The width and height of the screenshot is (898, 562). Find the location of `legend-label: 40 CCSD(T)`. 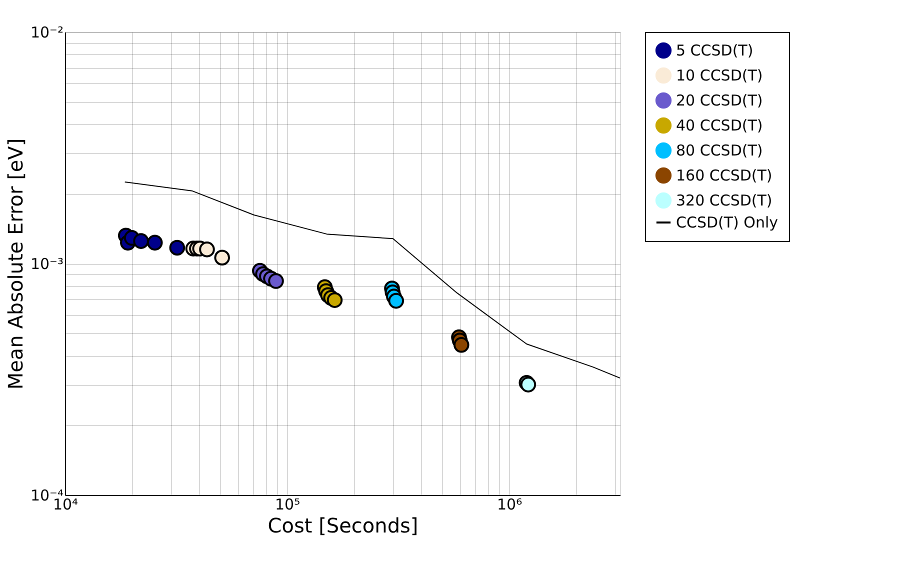

legend-label: 40 CCSD(T) is located at coordinates (719, 125).